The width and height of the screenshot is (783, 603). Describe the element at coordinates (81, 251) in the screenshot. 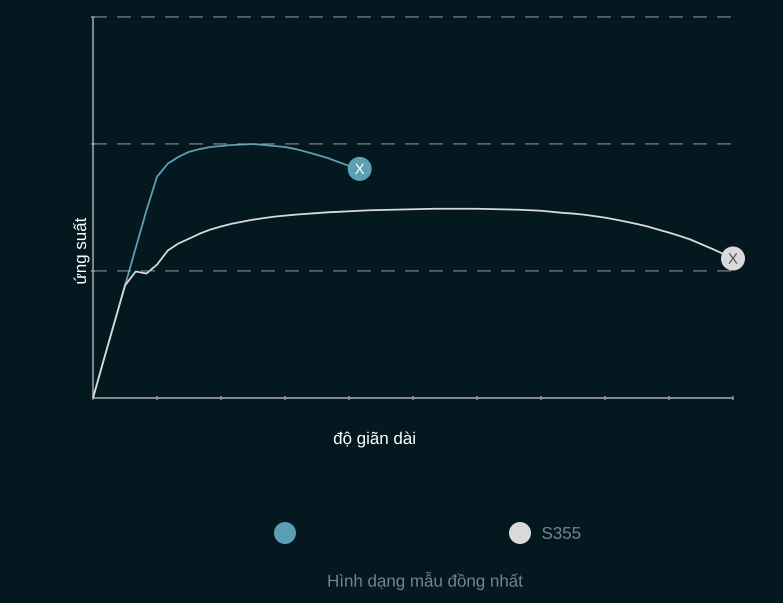

I see `y-axis-title: ứng suất` at that location.